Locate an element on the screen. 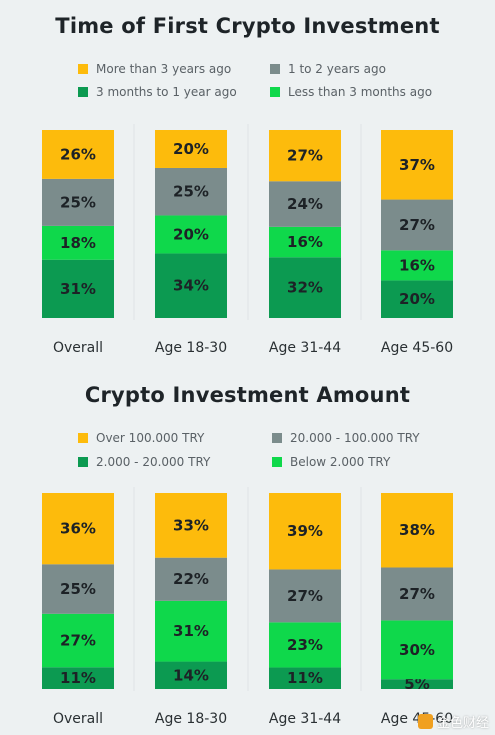 The image size is (495, 735). data-label: 36% is located at coordinates (78, 529).